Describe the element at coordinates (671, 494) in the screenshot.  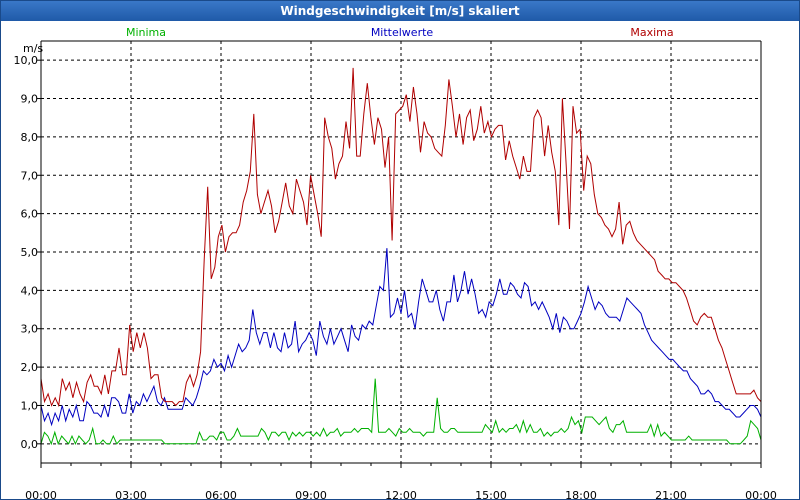
I see `x-tick-time-label: 21:00` at that location.